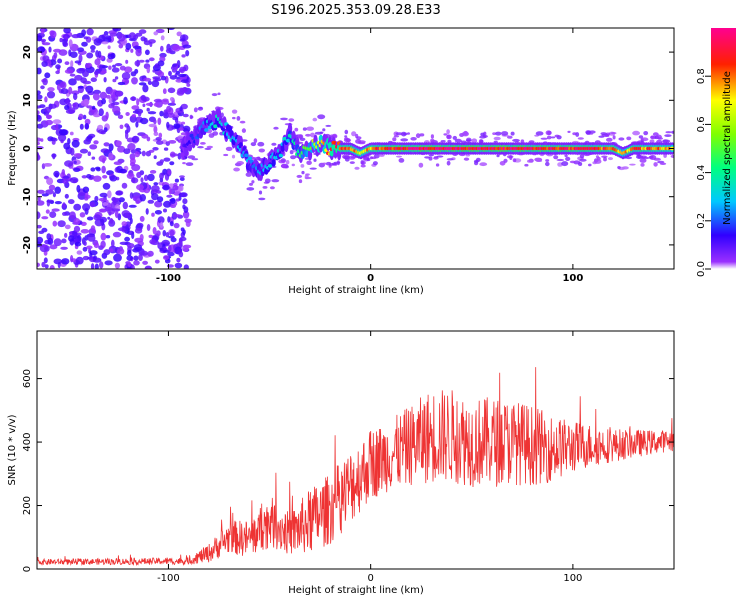 This screenshot has width=750, height=600. What do you see at coordinates (723, 148) in the screenshot?
I see `colorbar-gradient` at bounding box center [723, 148].